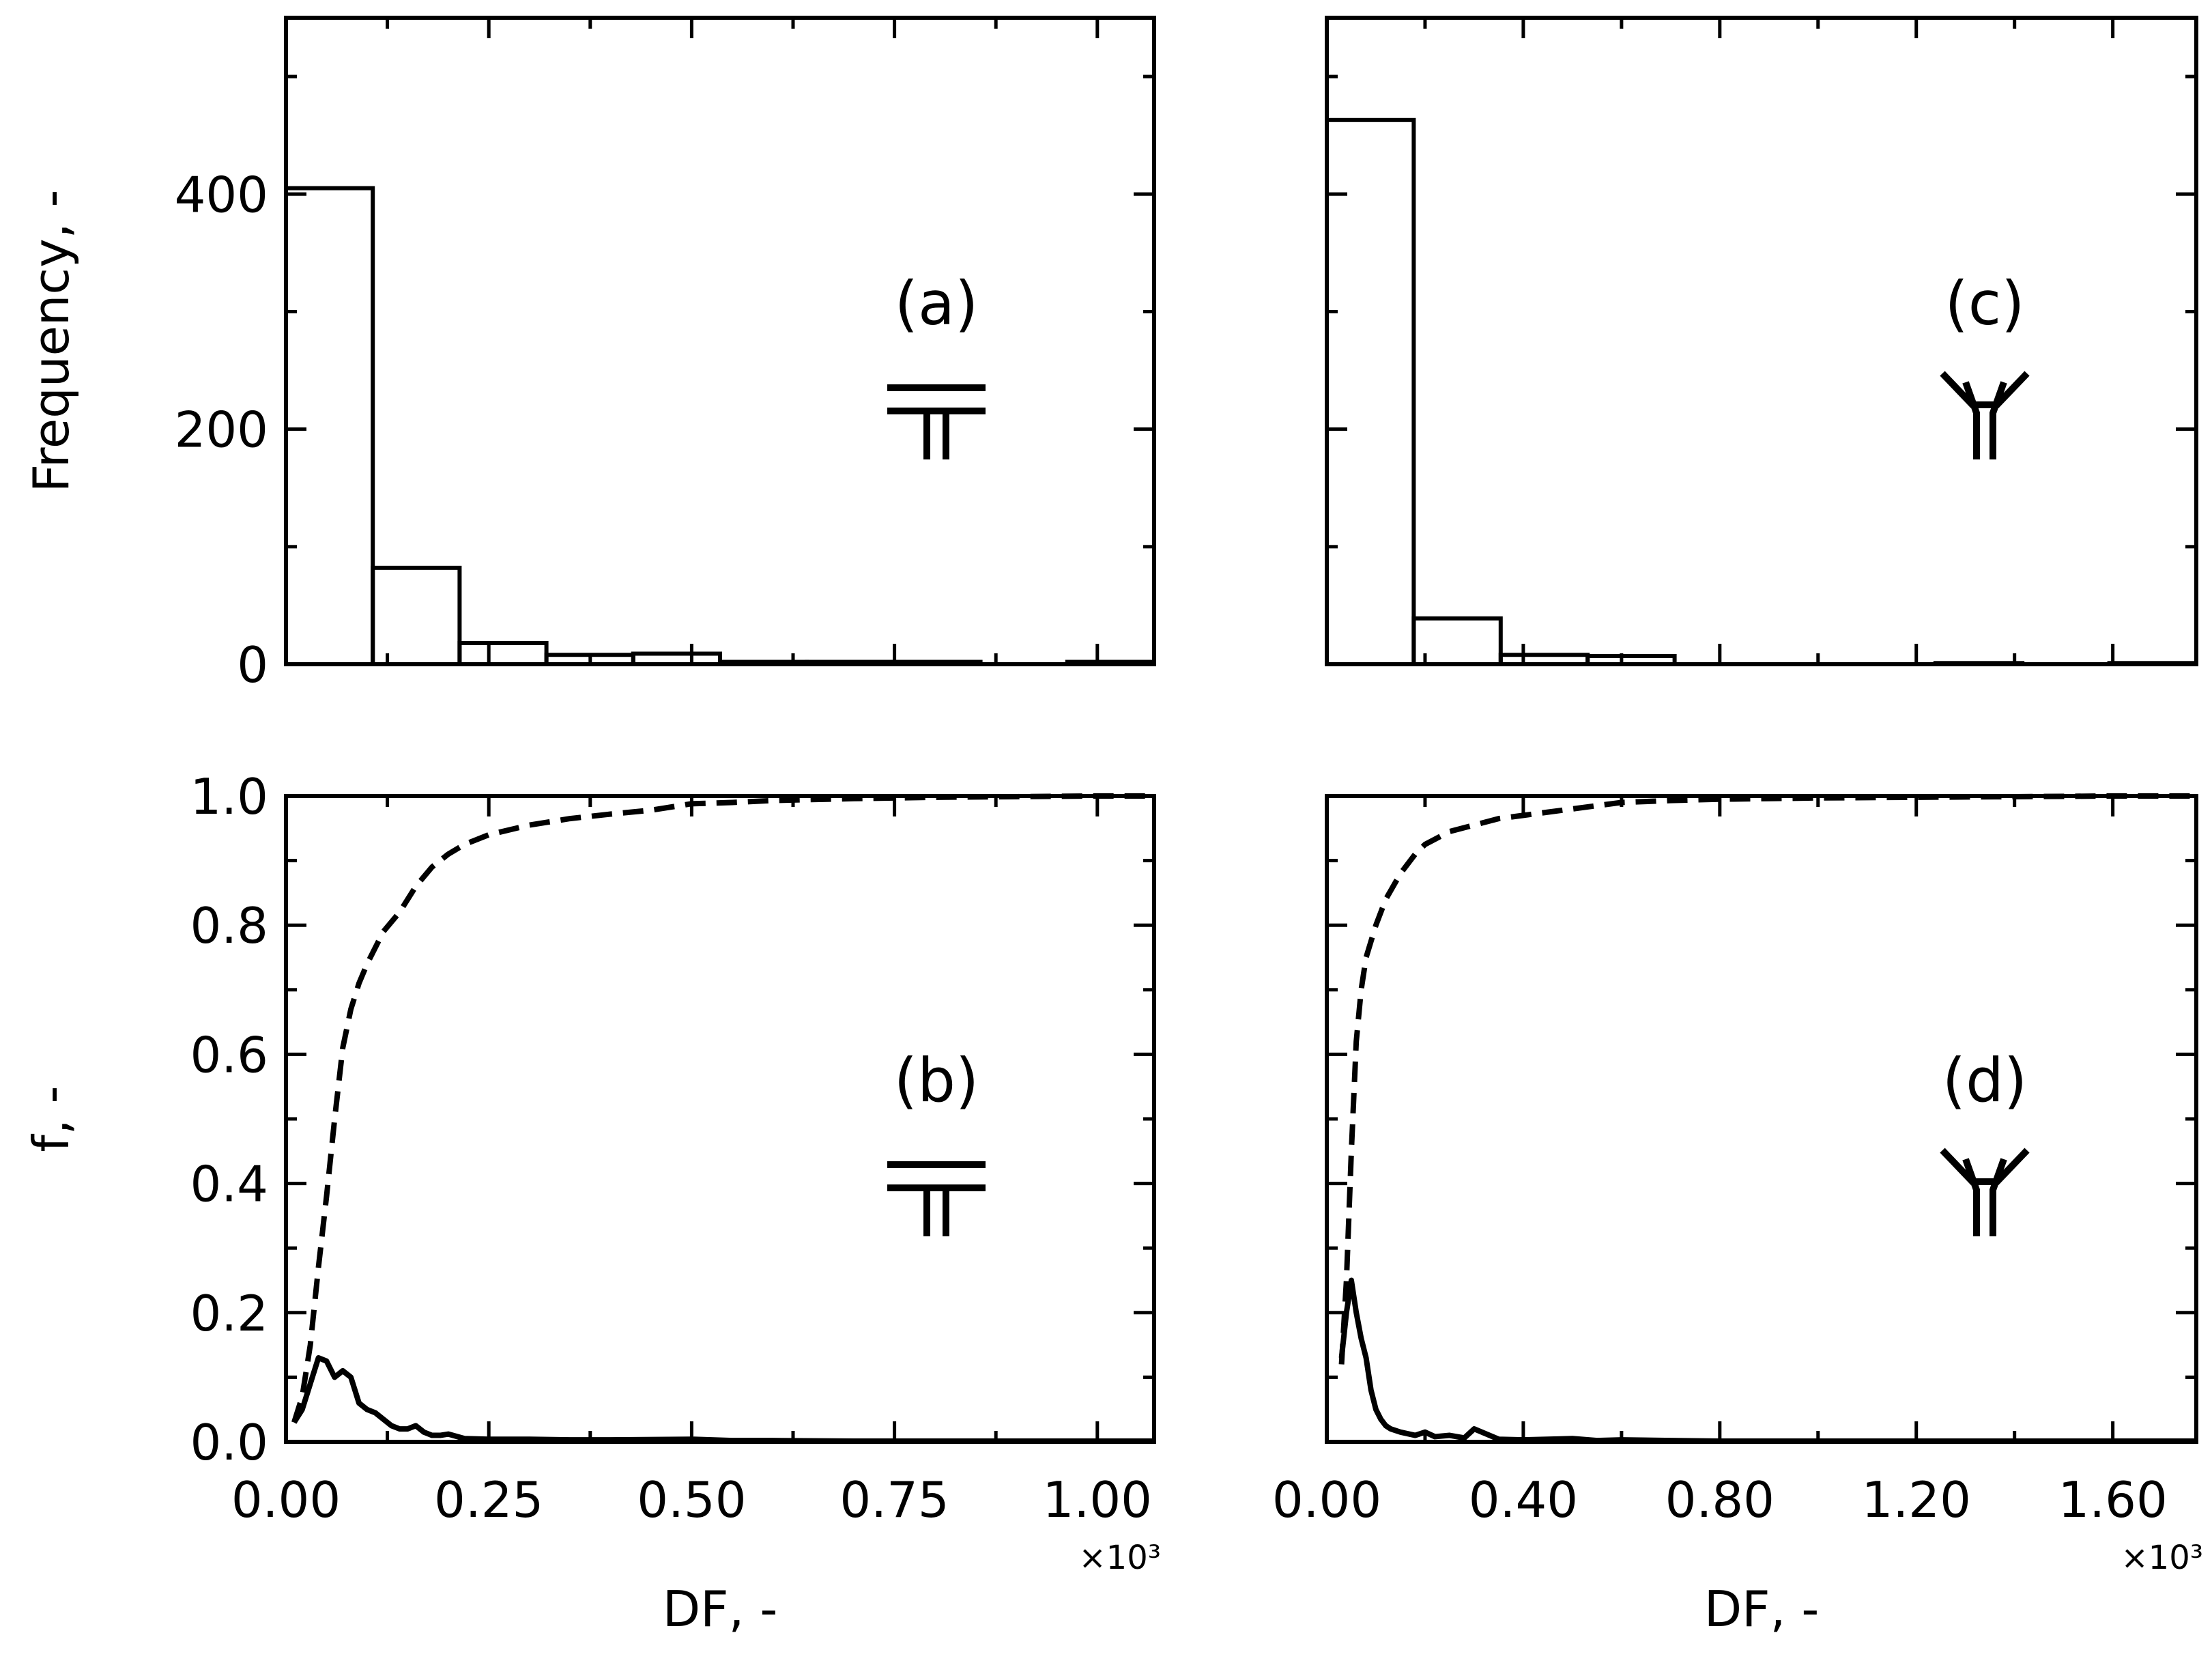 The image size is (2212, 1663). I want to click on y-tick-label: 0.6, so click(229, 1054).